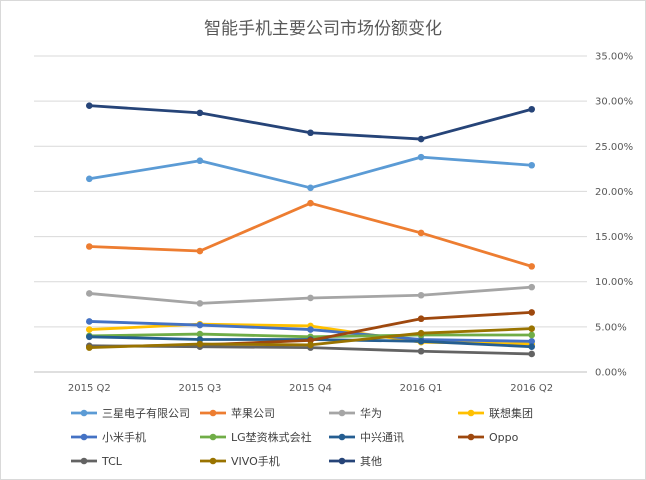  Describe the element at coordinates (531, 388) in the screenshot. I see `x-tick-label: 2016 Q2` at that location.